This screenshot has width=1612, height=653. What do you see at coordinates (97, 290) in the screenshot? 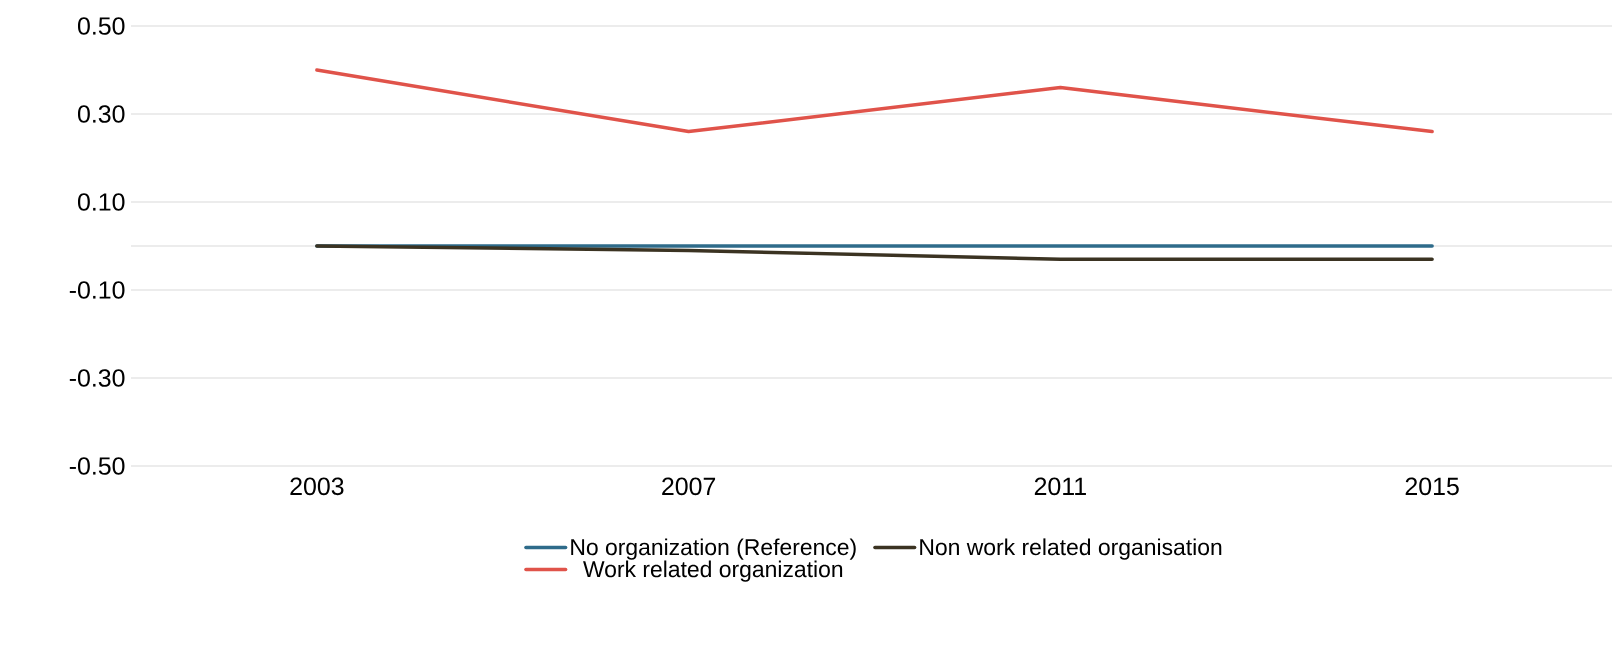
I see `y-tick-label: -0.10` at bounding box center [97, 290].